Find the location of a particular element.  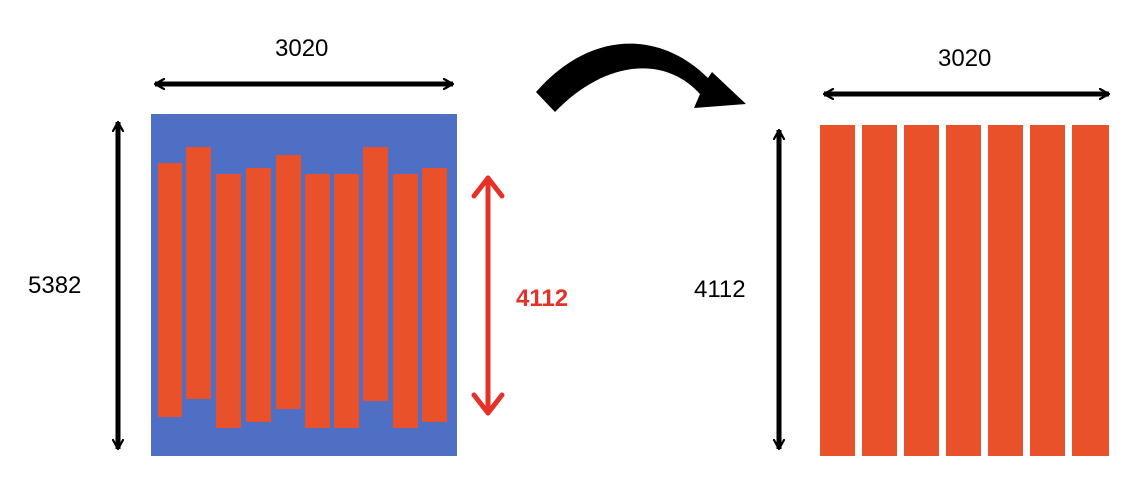

strip-height-label: 4112 is located at coordinates (542, 298).